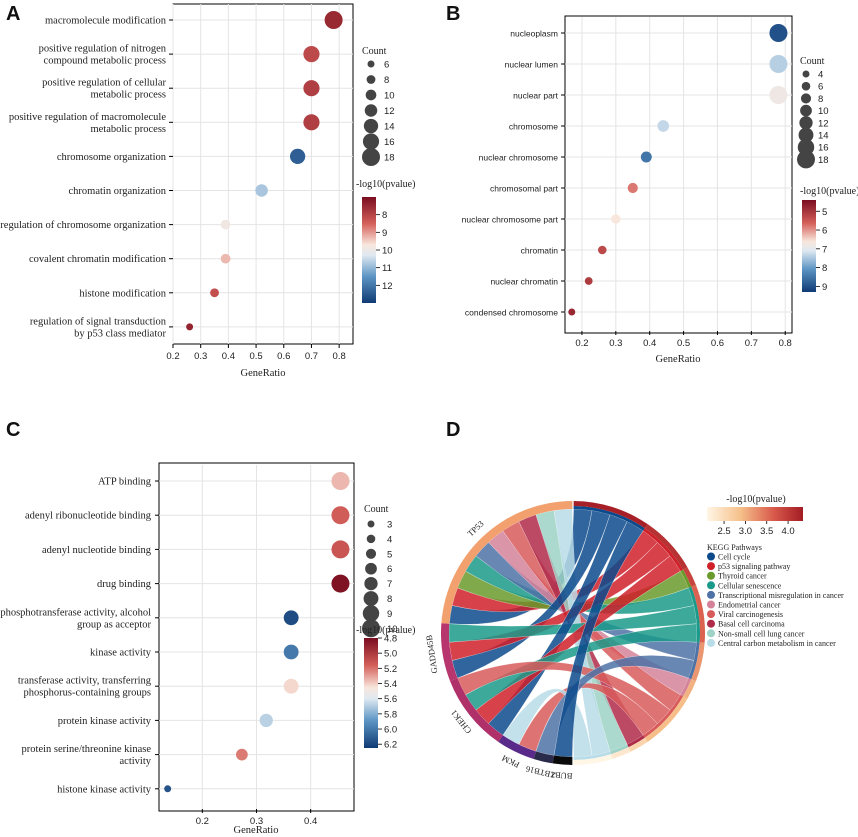 This screenshot has height=837, width=858. What do you see at coordinates (262, 174) in the screenshot?
I see `panel-a-grid` at bounding box center [262, 174].